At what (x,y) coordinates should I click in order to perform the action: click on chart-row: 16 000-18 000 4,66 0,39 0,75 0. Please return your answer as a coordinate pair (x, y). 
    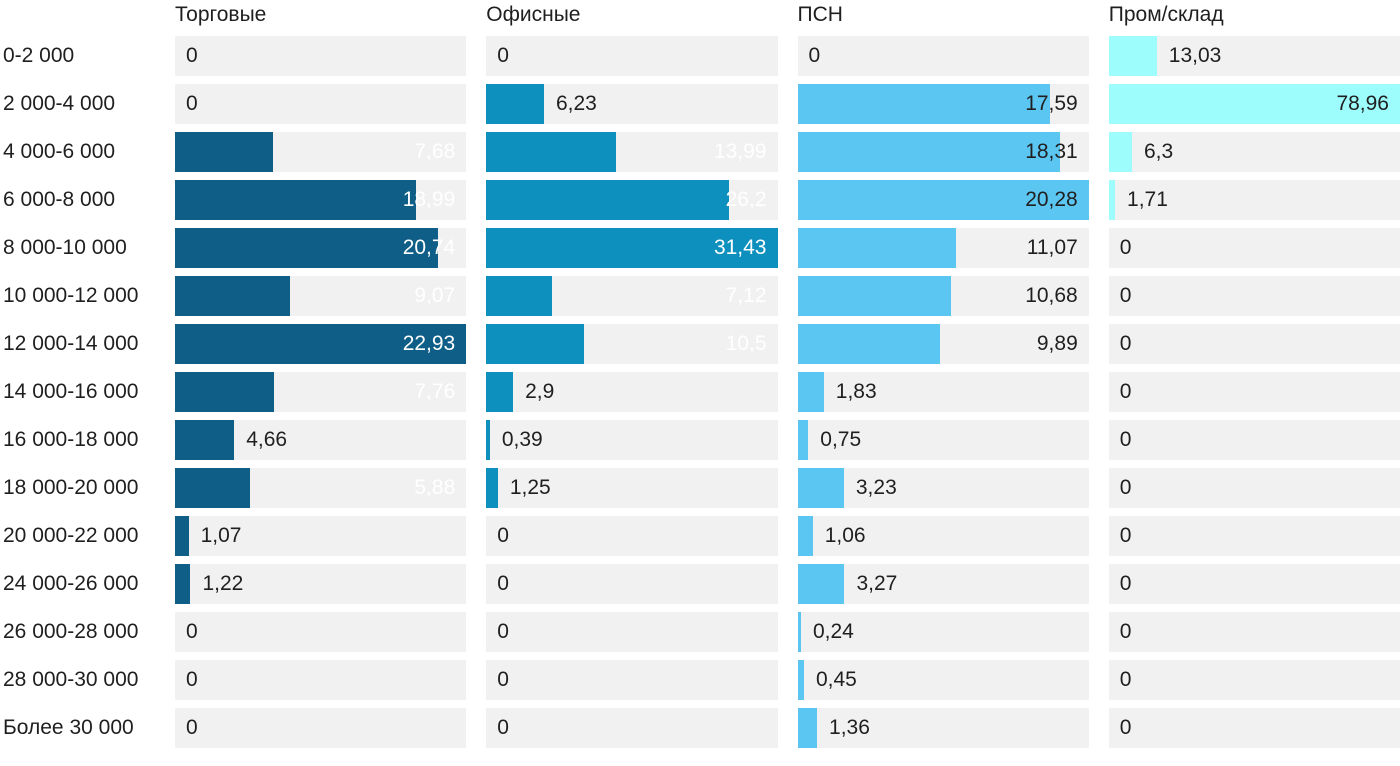
    Looking at the image, I should click on (700, 440).